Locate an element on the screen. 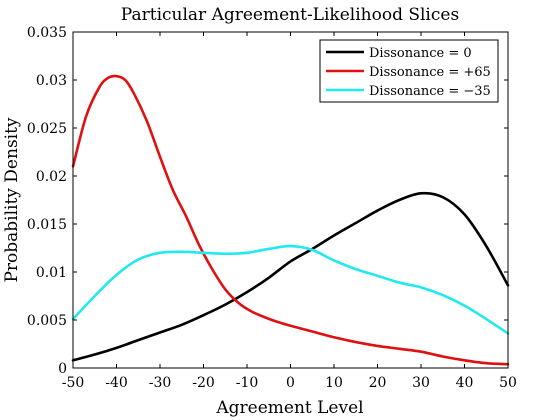 The width and height of the screenshot is (560, 420). y-tick-label: 0.025 is located at coordinates (47, 129).